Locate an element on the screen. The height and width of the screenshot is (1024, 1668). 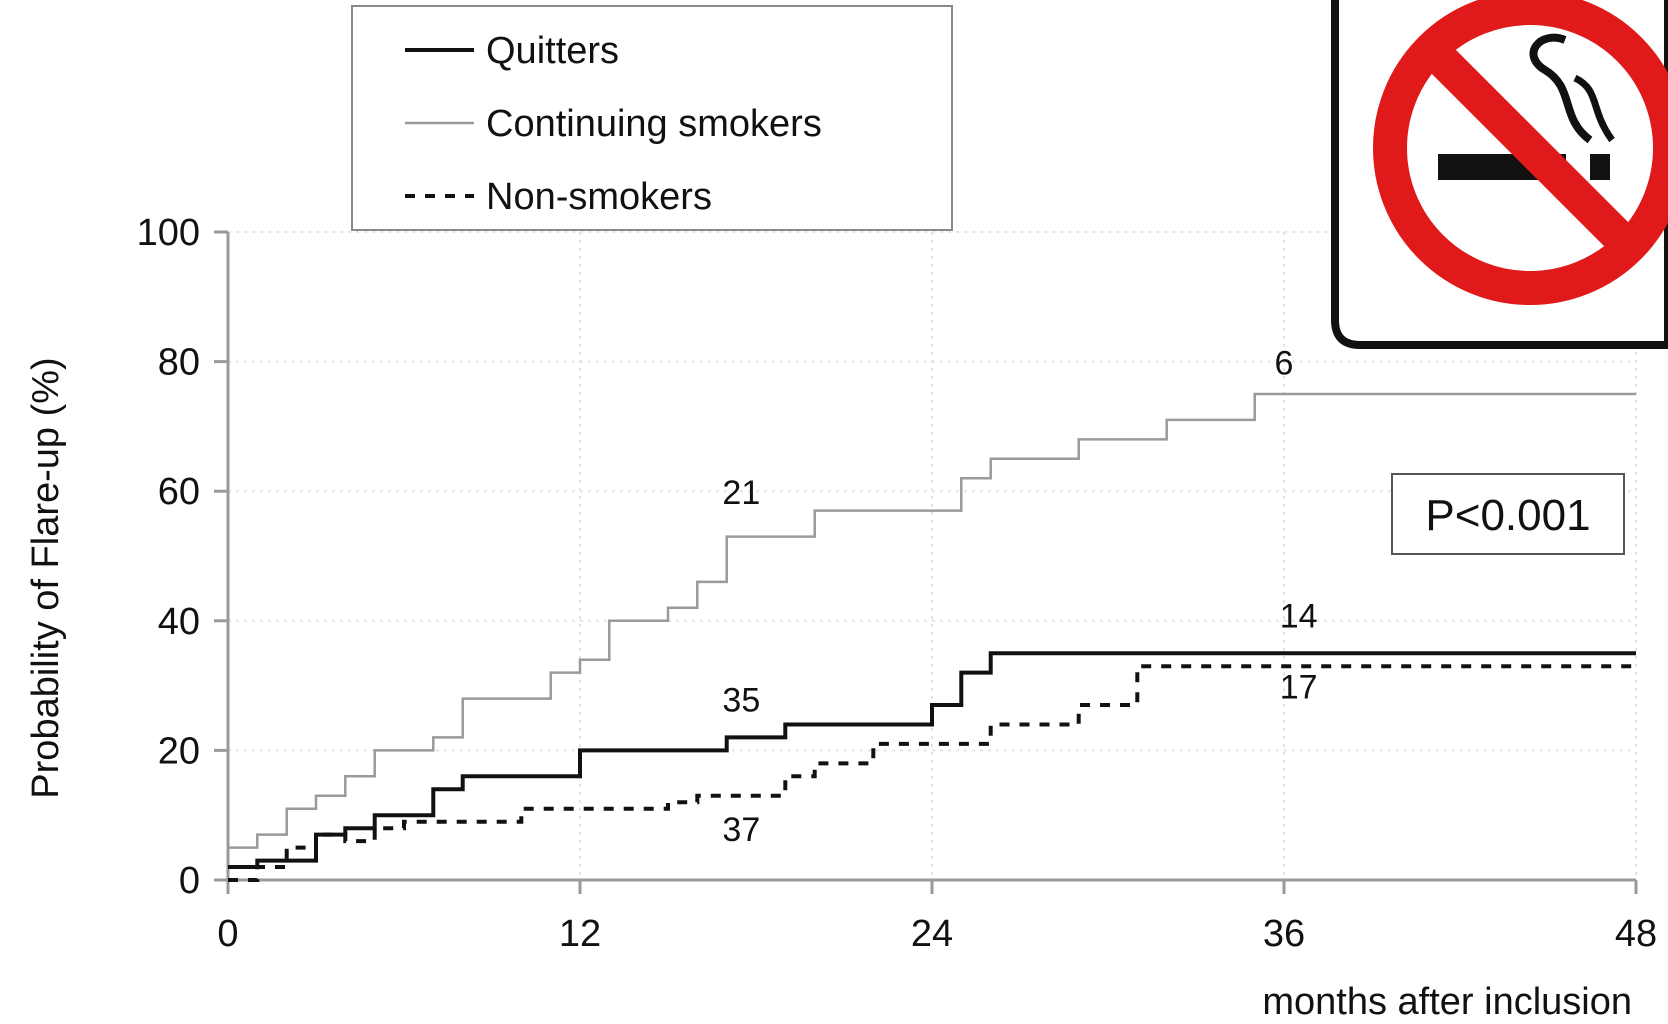
p-value-annotation: P<0.001 is located at coordinates (1508, 514).